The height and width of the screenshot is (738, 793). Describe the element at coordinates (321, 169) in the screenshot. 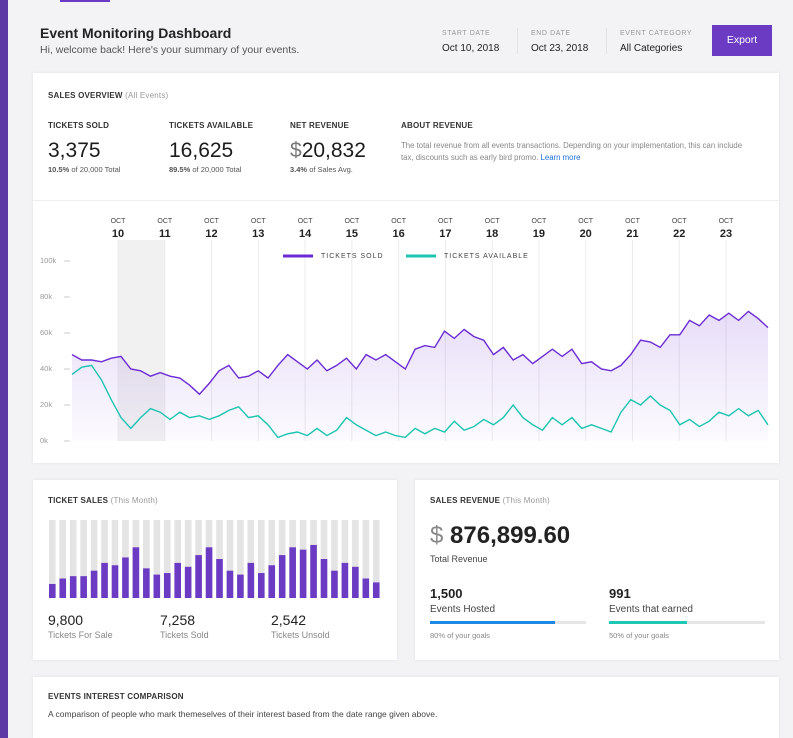

I see `stat-sub: 3.4% of Sales Avg.` at that location.